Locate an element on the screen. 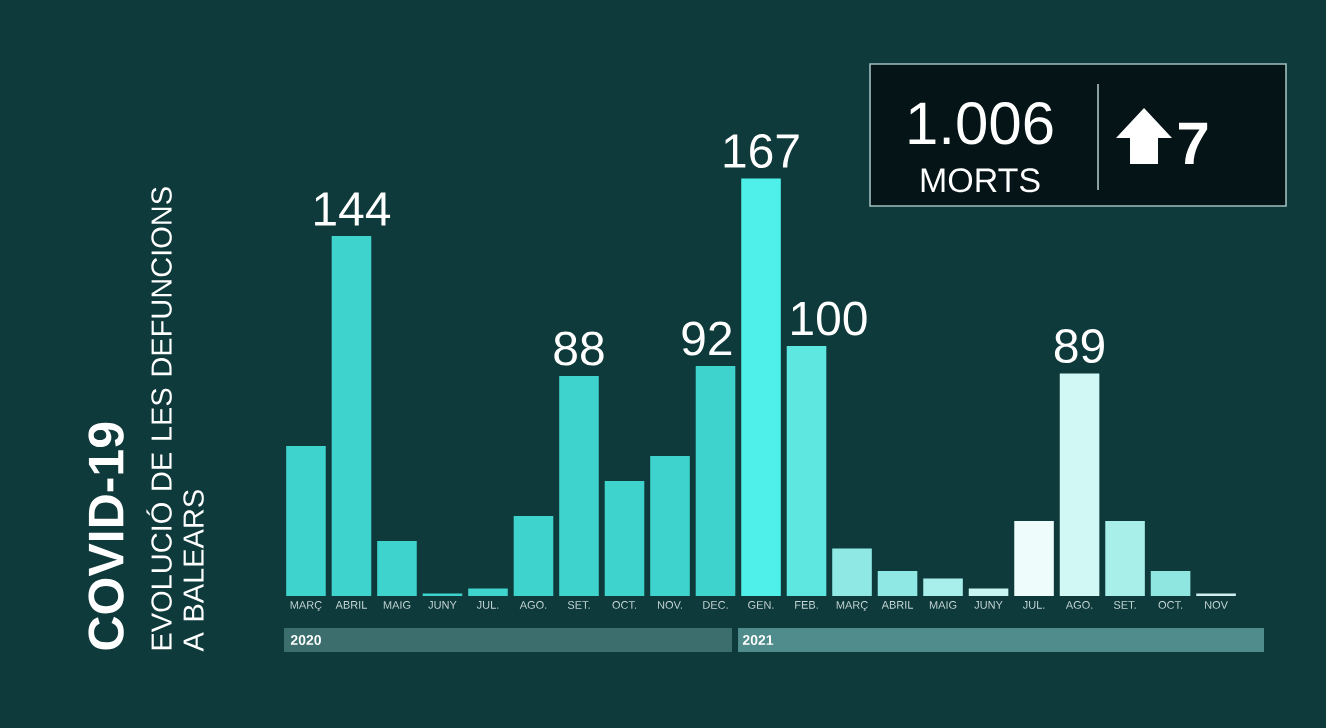 This screenshot has height=728, width=1326. data-label: 88 is located at coordinates (579, 348).